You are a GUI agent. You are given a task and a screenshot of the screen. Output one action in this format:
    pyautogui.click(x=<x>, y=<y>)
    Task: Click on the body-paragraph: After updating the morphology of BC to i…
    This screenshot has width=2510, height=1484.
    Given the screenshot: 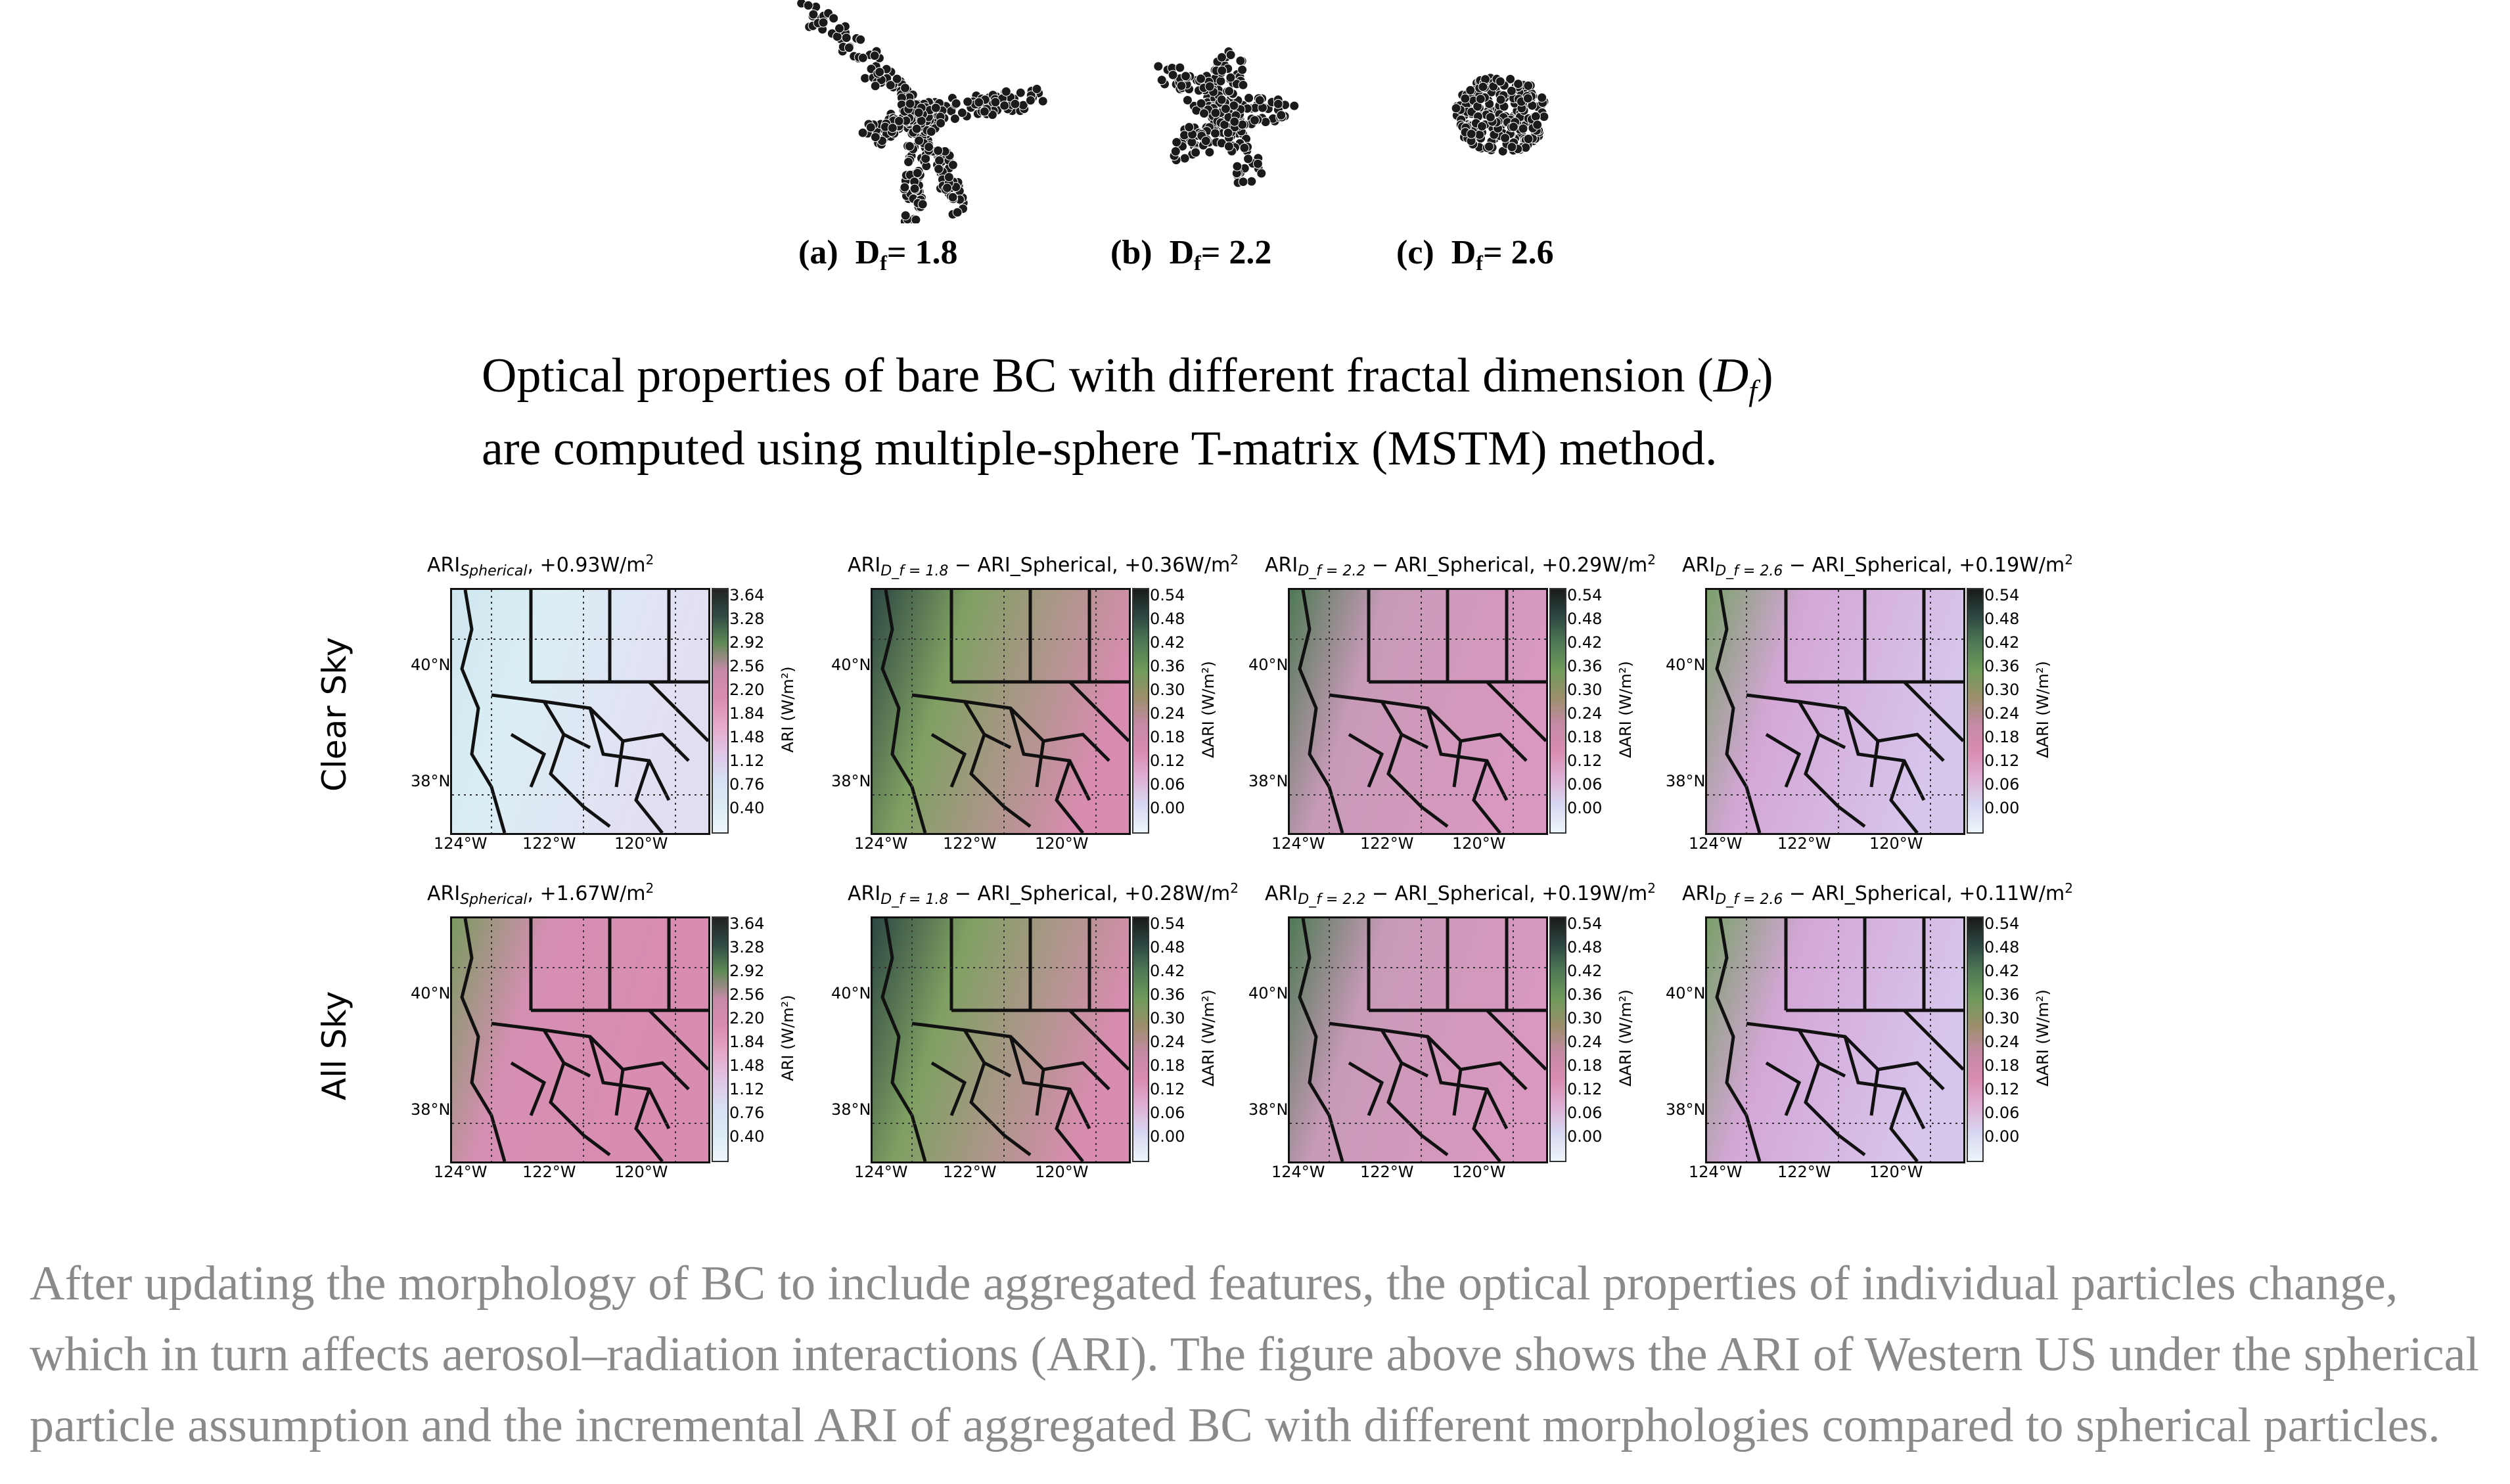 What is the action you would take?
    pyautogui.click(x=1265, y=1354)
    